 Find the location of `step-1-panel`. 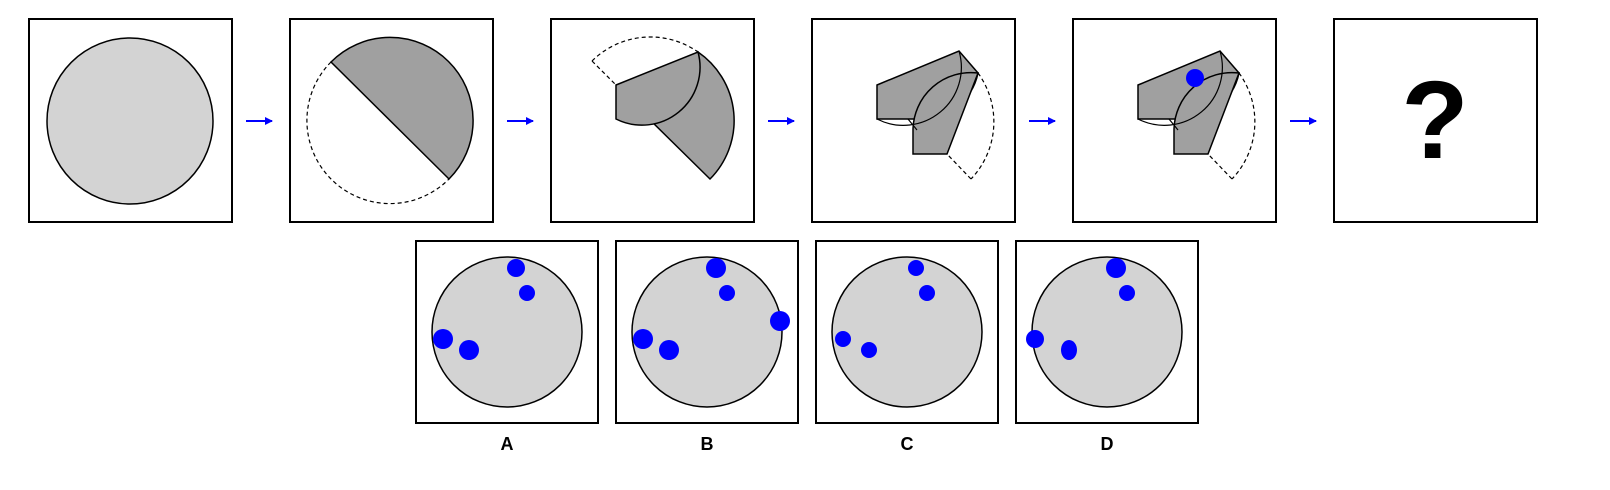

step-1-panel is located at coordinates (130, 120).